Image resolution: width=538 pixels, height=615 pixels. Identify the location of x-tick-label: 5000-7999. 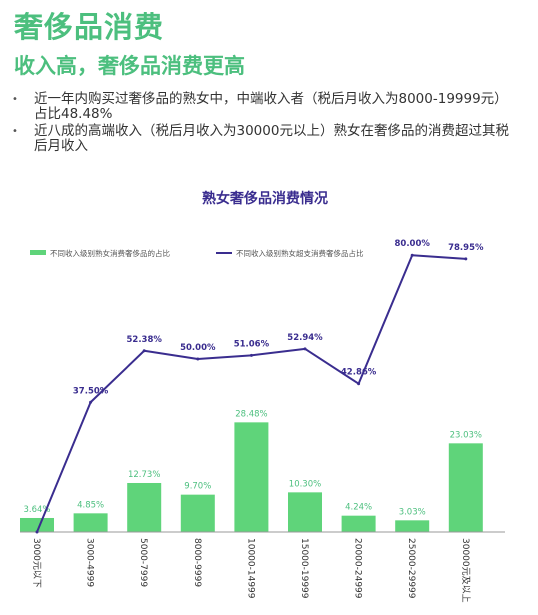
(143, 562).